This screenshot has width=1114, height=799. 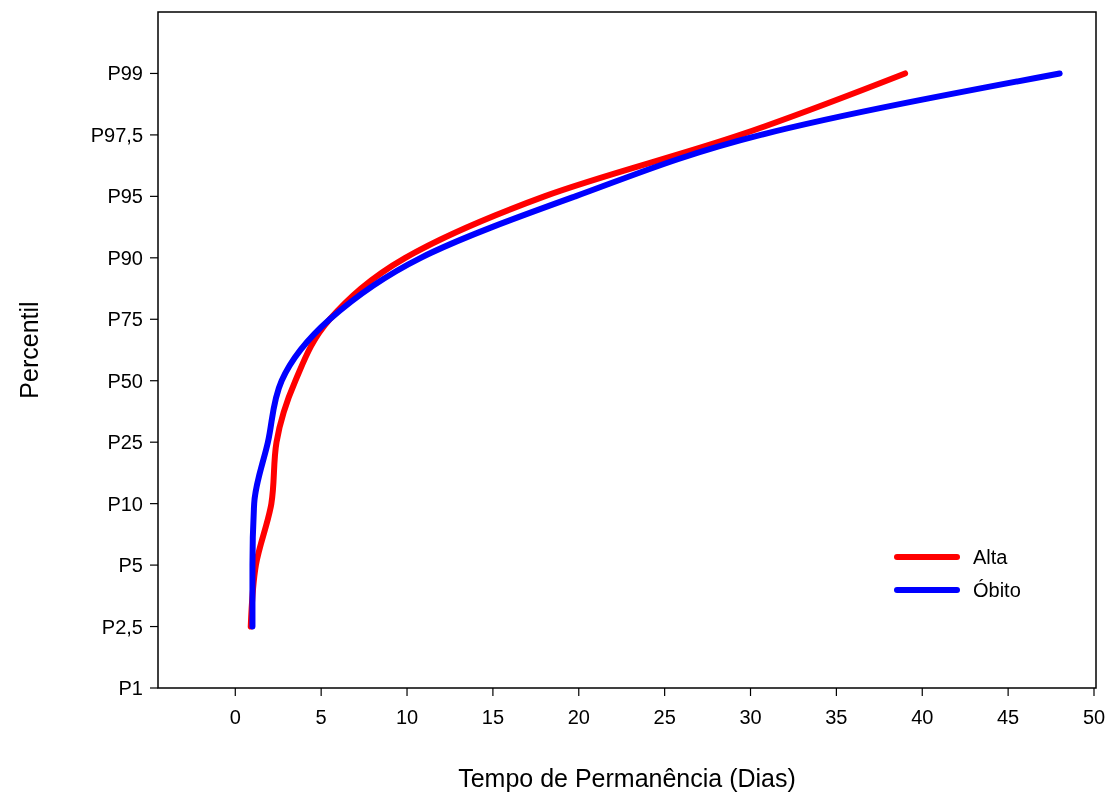 What do you see at coordinates (321, 717) in the screenshot?
I see `x-tick-label: 5` at bounding box center [321, 717].